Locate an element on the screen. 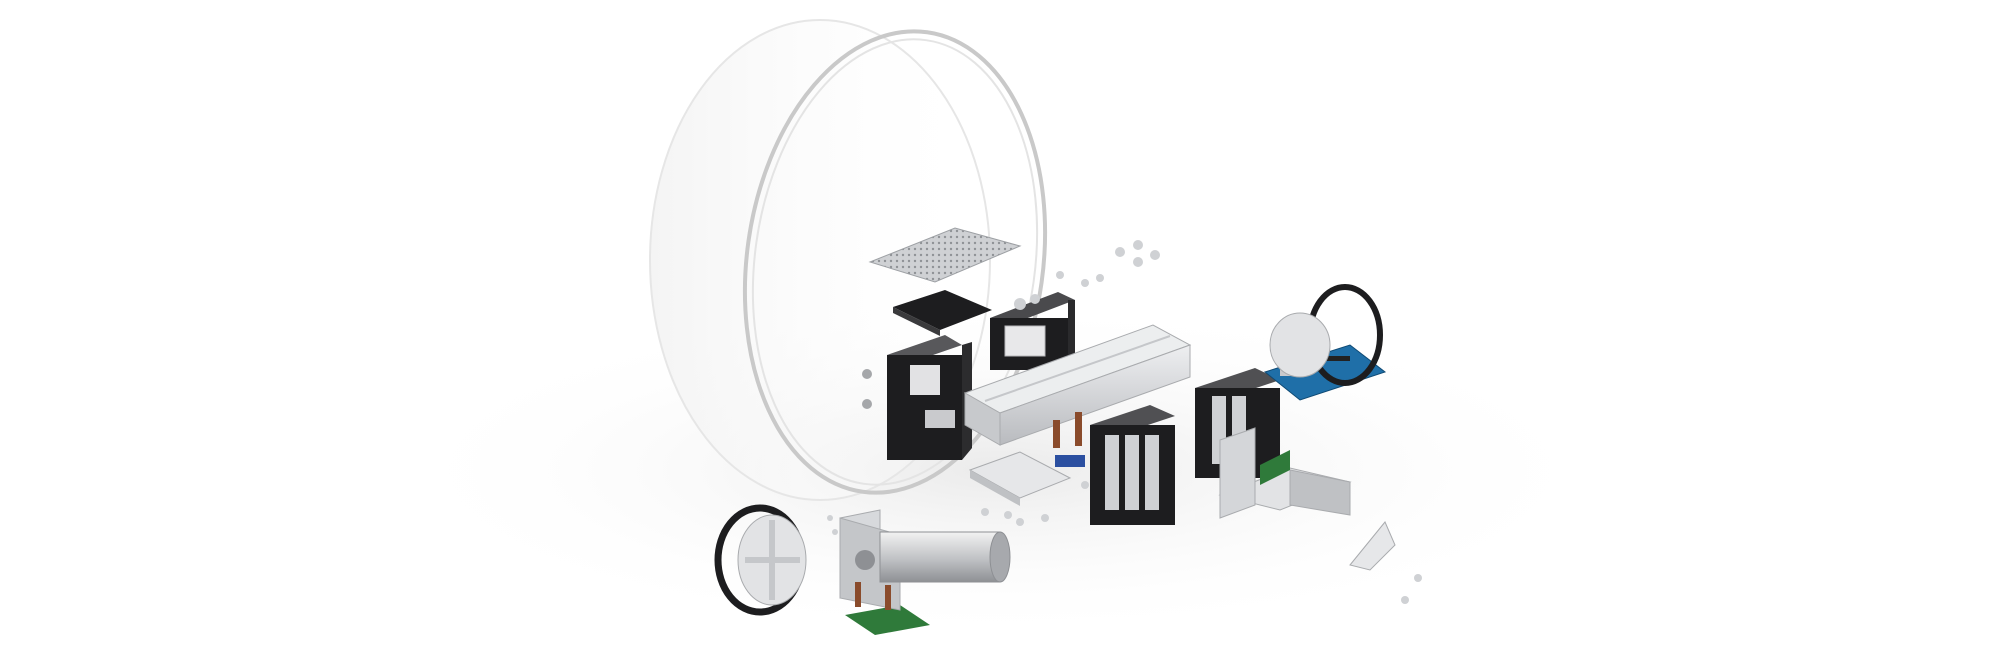  perforated-board is located at coordinates (945, 255).